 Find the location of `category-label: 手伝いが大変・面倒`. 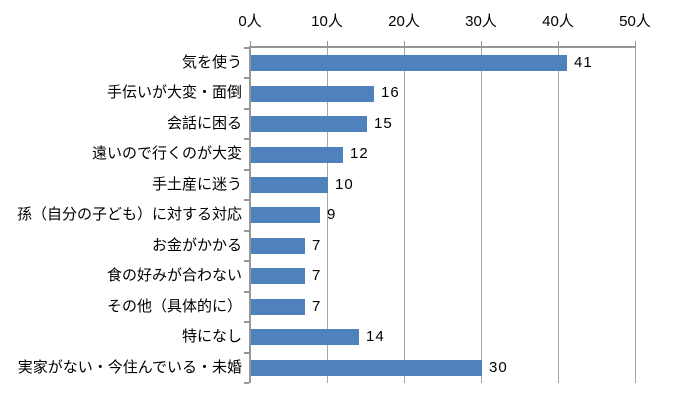

category-label: 手伝いが大変・面倒 is located at coordinates (174, 92).